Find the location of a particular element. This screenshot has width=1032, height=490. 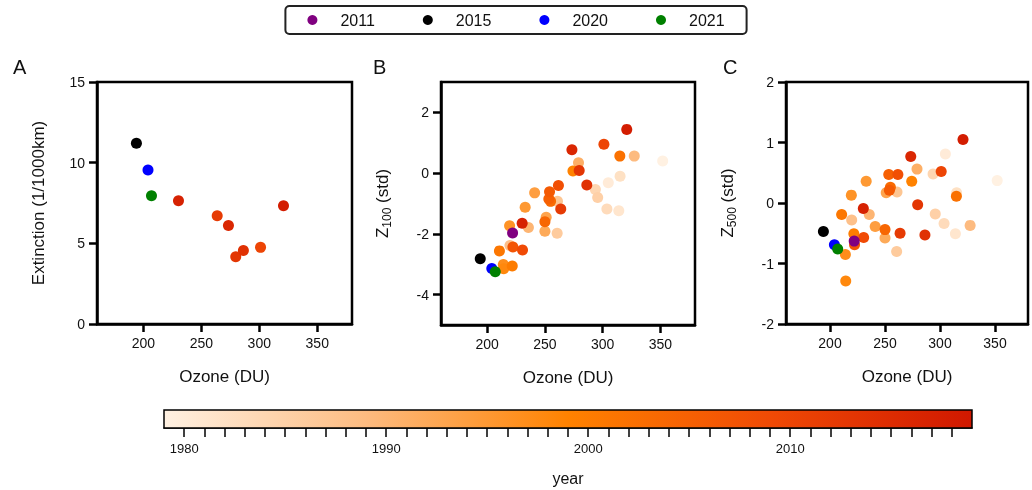

color-bar-label: 2010 is located at coordinates (790, 448).